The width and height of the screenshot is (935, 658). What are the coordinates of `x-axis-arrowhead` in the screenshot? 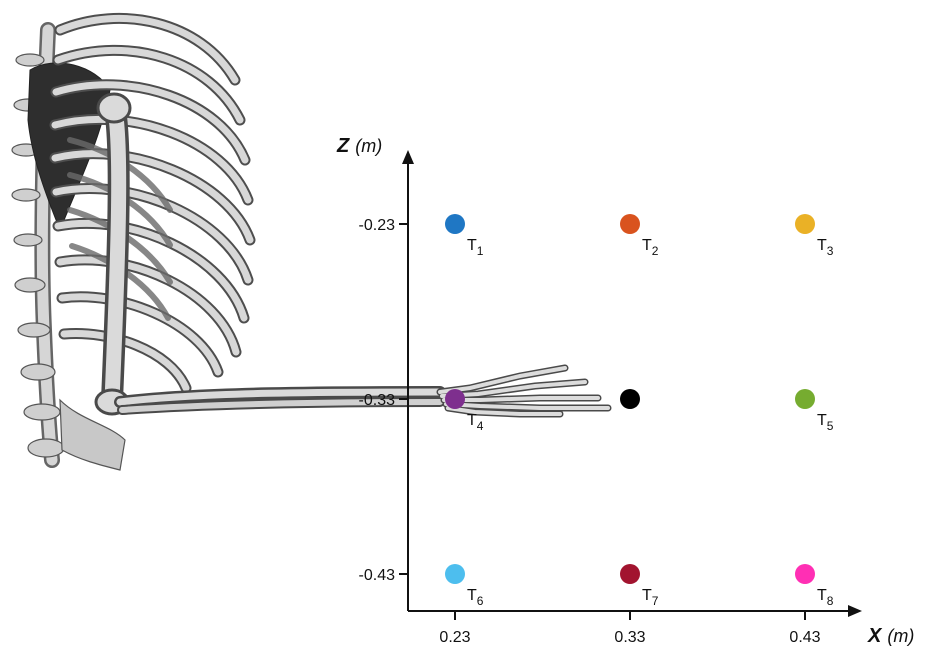 It's located at (855, 611).